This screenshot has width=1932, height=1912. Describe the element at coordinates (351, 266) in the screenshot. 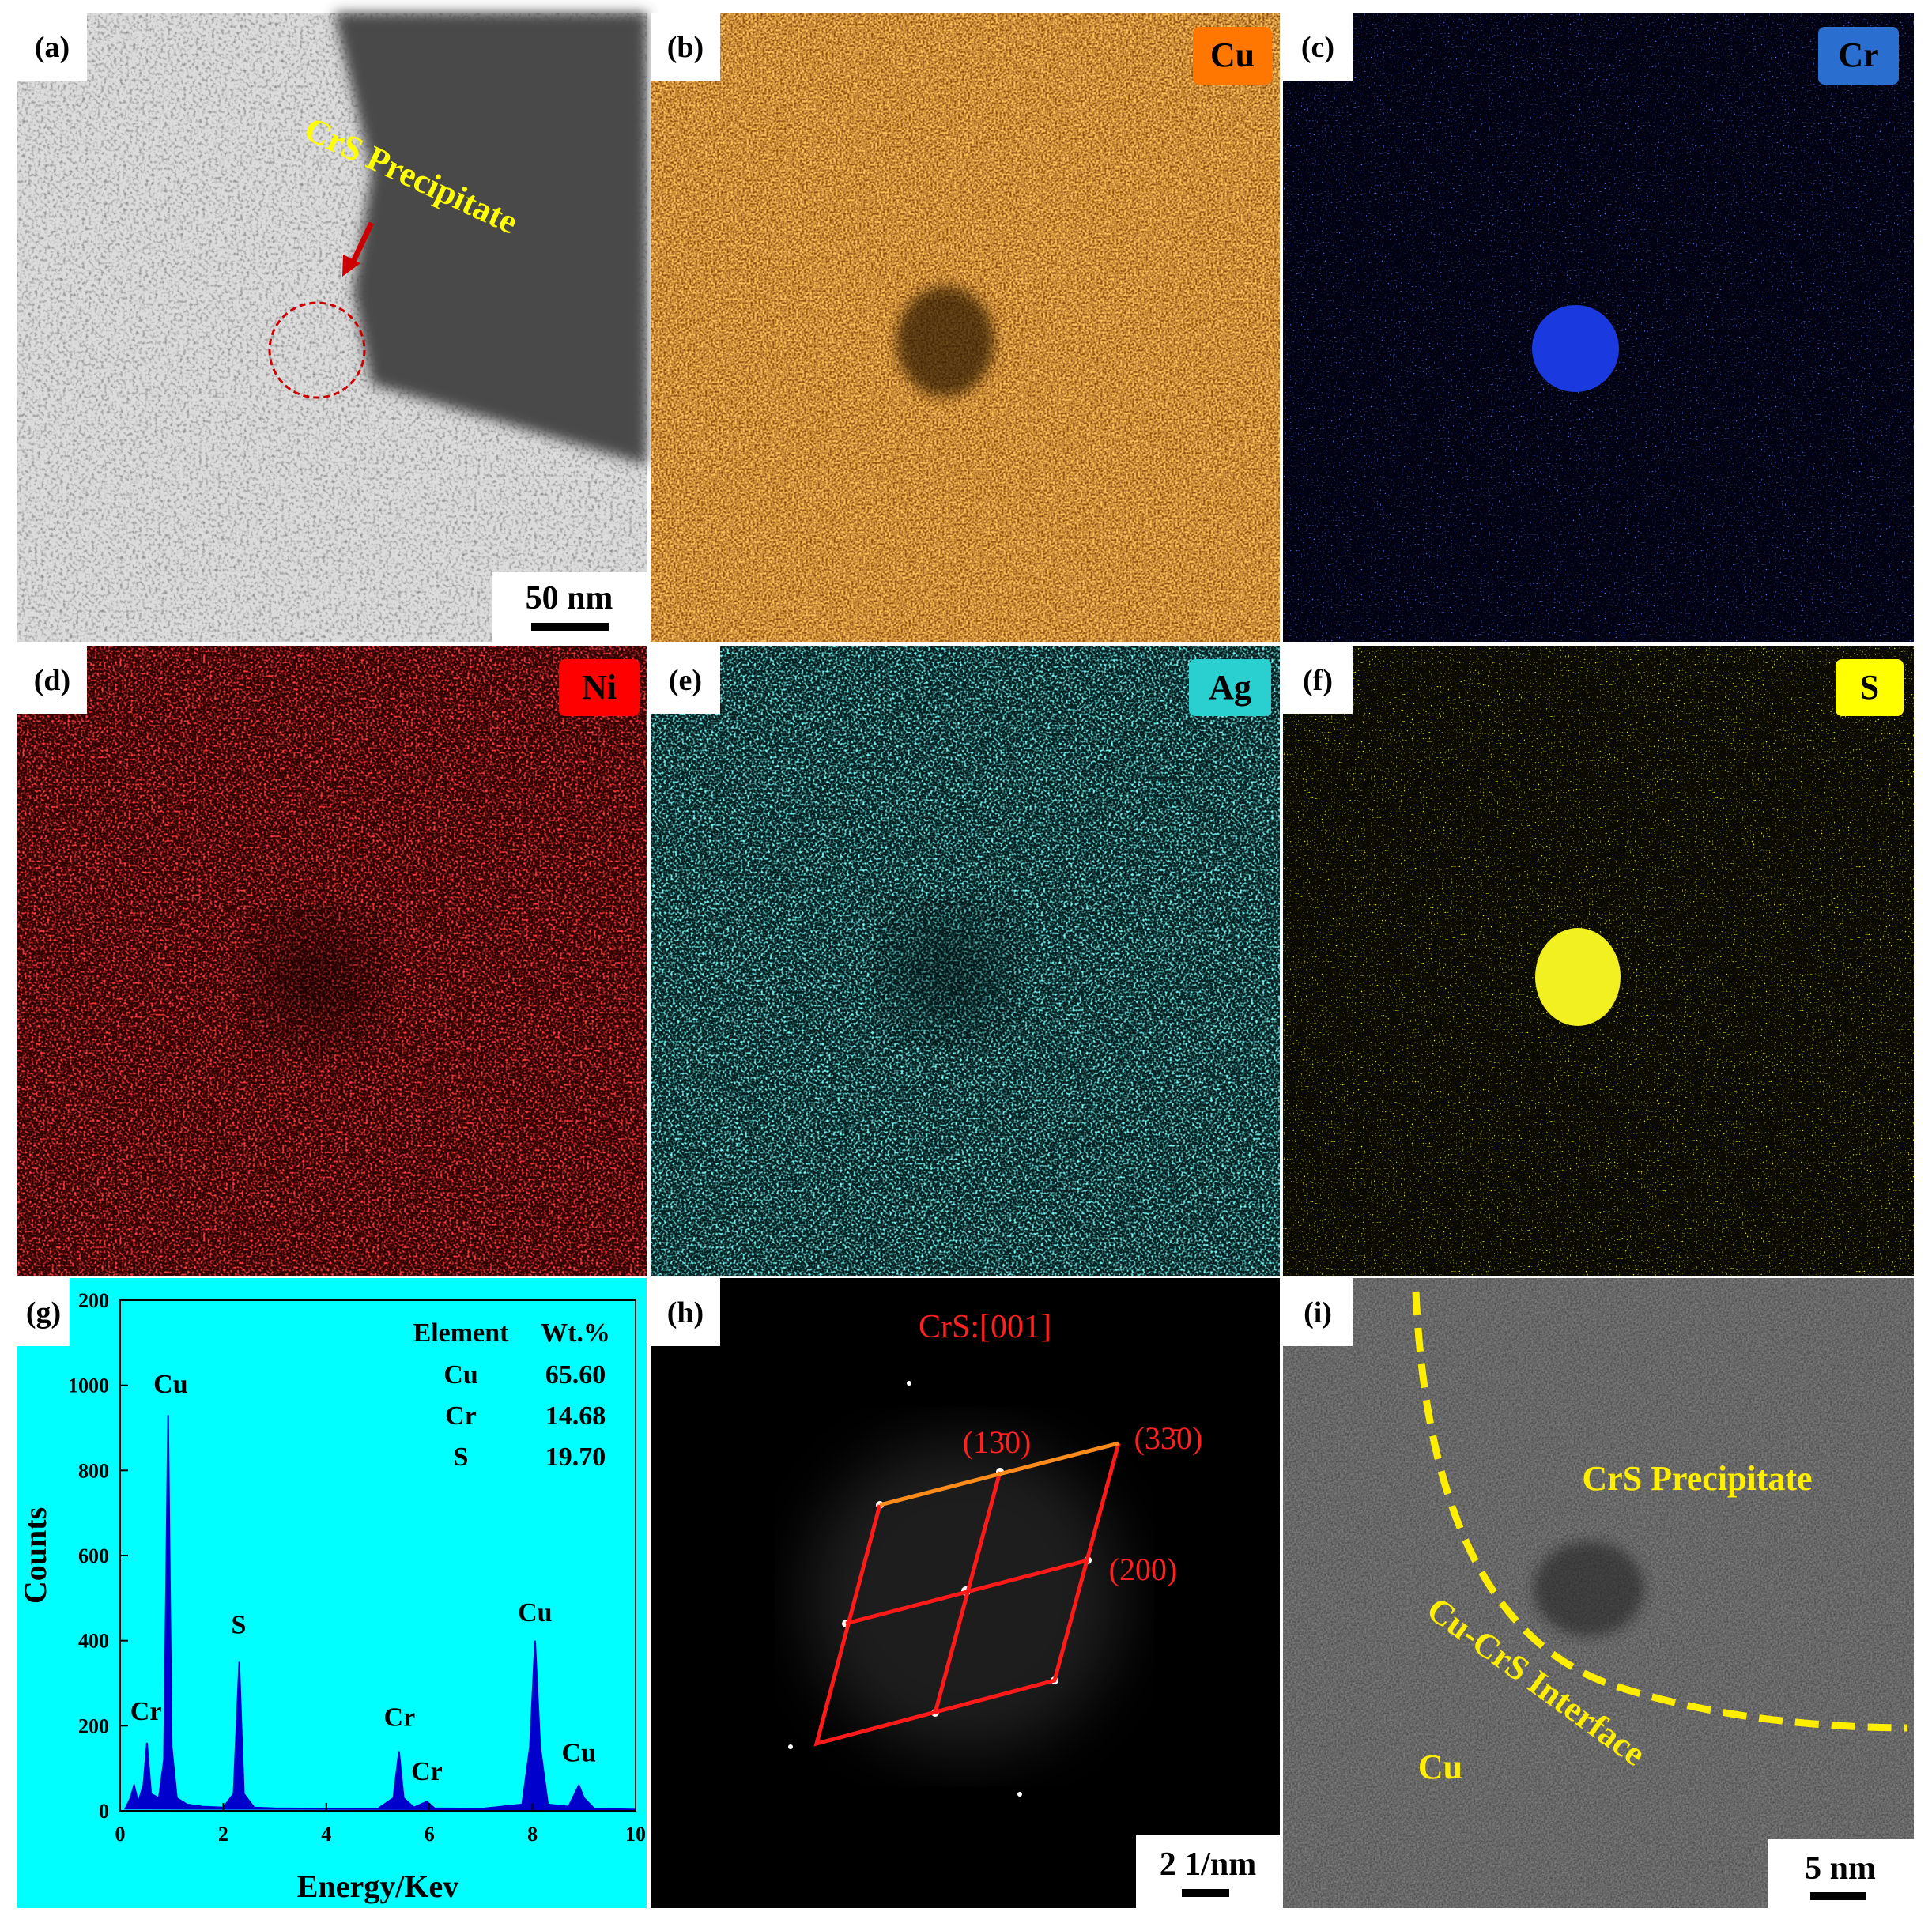

I see `arrow-head` at that location.